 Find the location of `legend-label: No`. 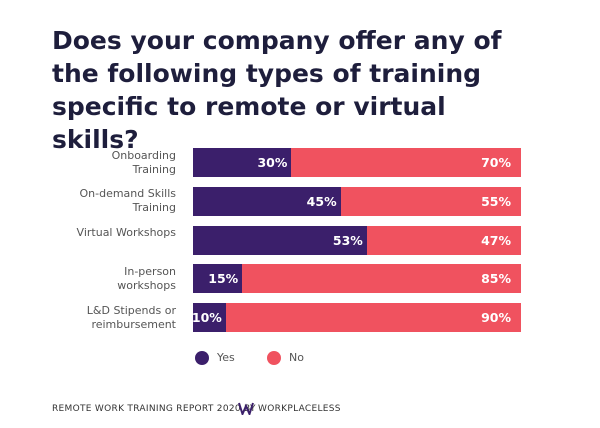

legend-label: No is located at coordinates (296, 357).